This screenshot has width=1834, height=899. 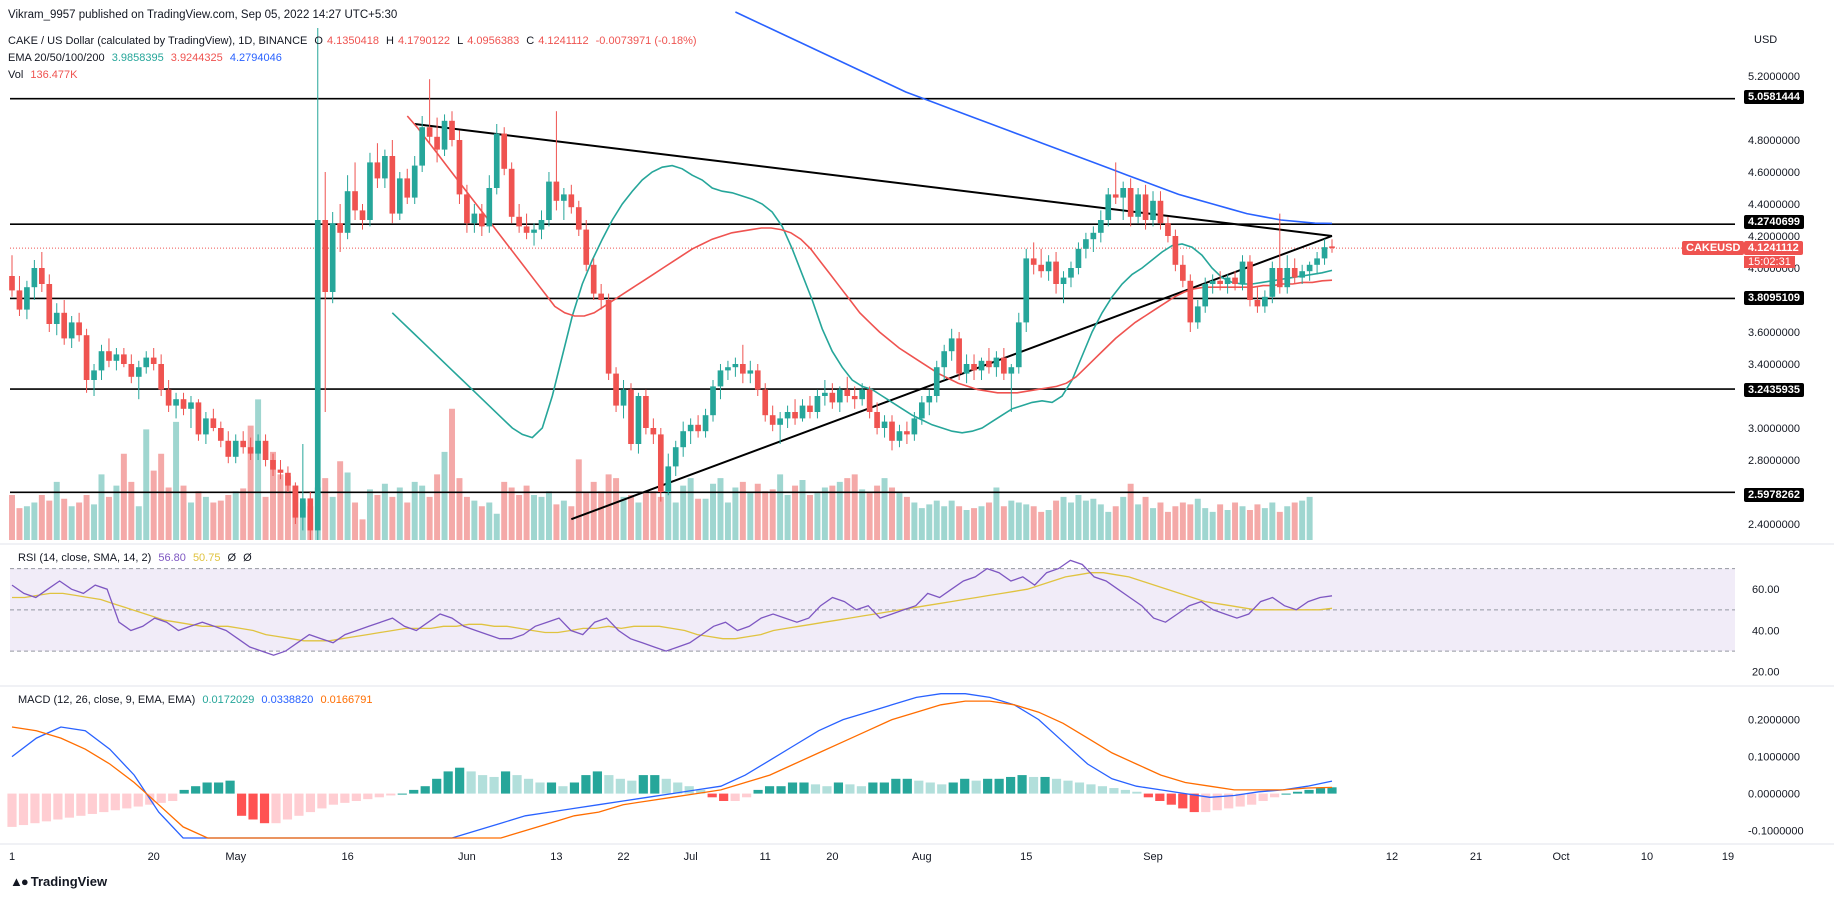 What do you see at coordinates (1774, 77) in the screenshot?
I see `price-tick-label: 5.2000000` at bounding box center [1774, 77].